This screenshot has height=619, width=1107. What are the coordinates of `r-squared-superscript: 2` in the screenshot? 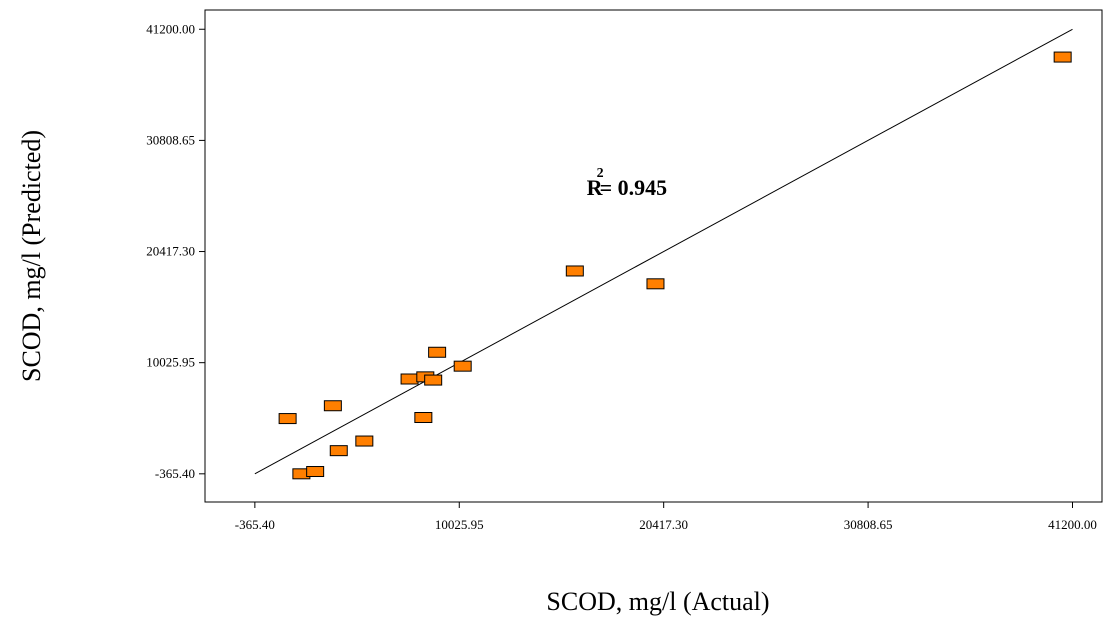 It's located at (600, 173).